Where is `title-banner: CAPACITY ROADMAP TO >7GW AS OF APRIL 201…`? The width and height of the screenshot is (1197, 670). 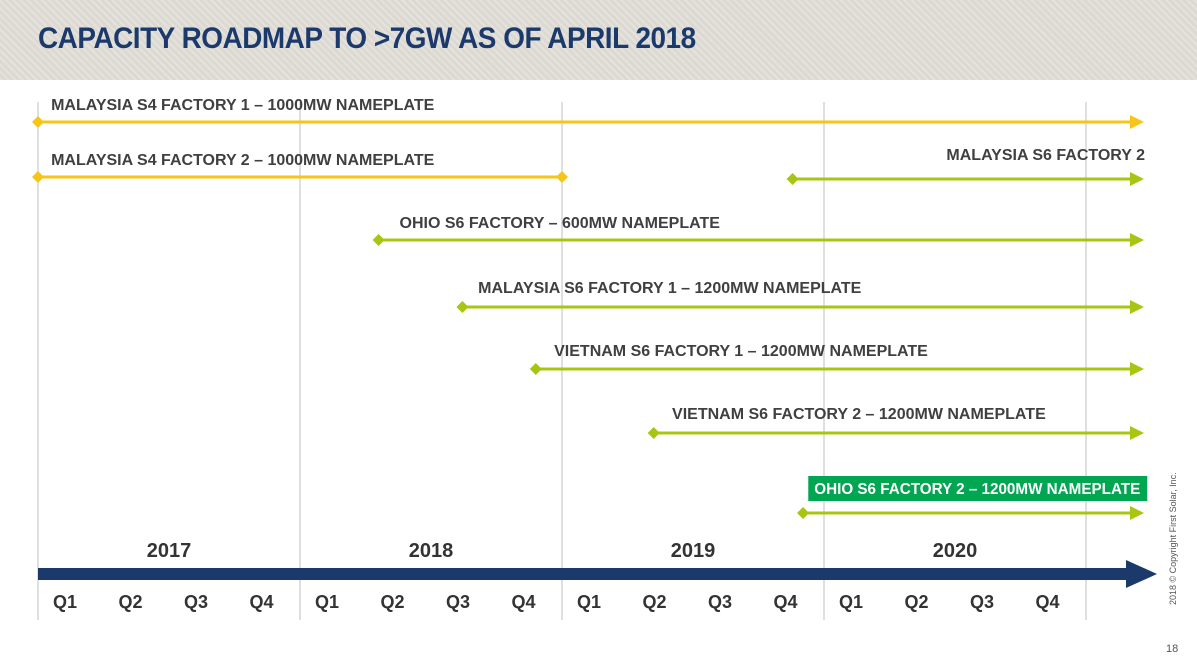
title-banner: CAPACITY ROADMAP TO >7GW AS OF APRIL 201… is located at coordinates (598, 40).